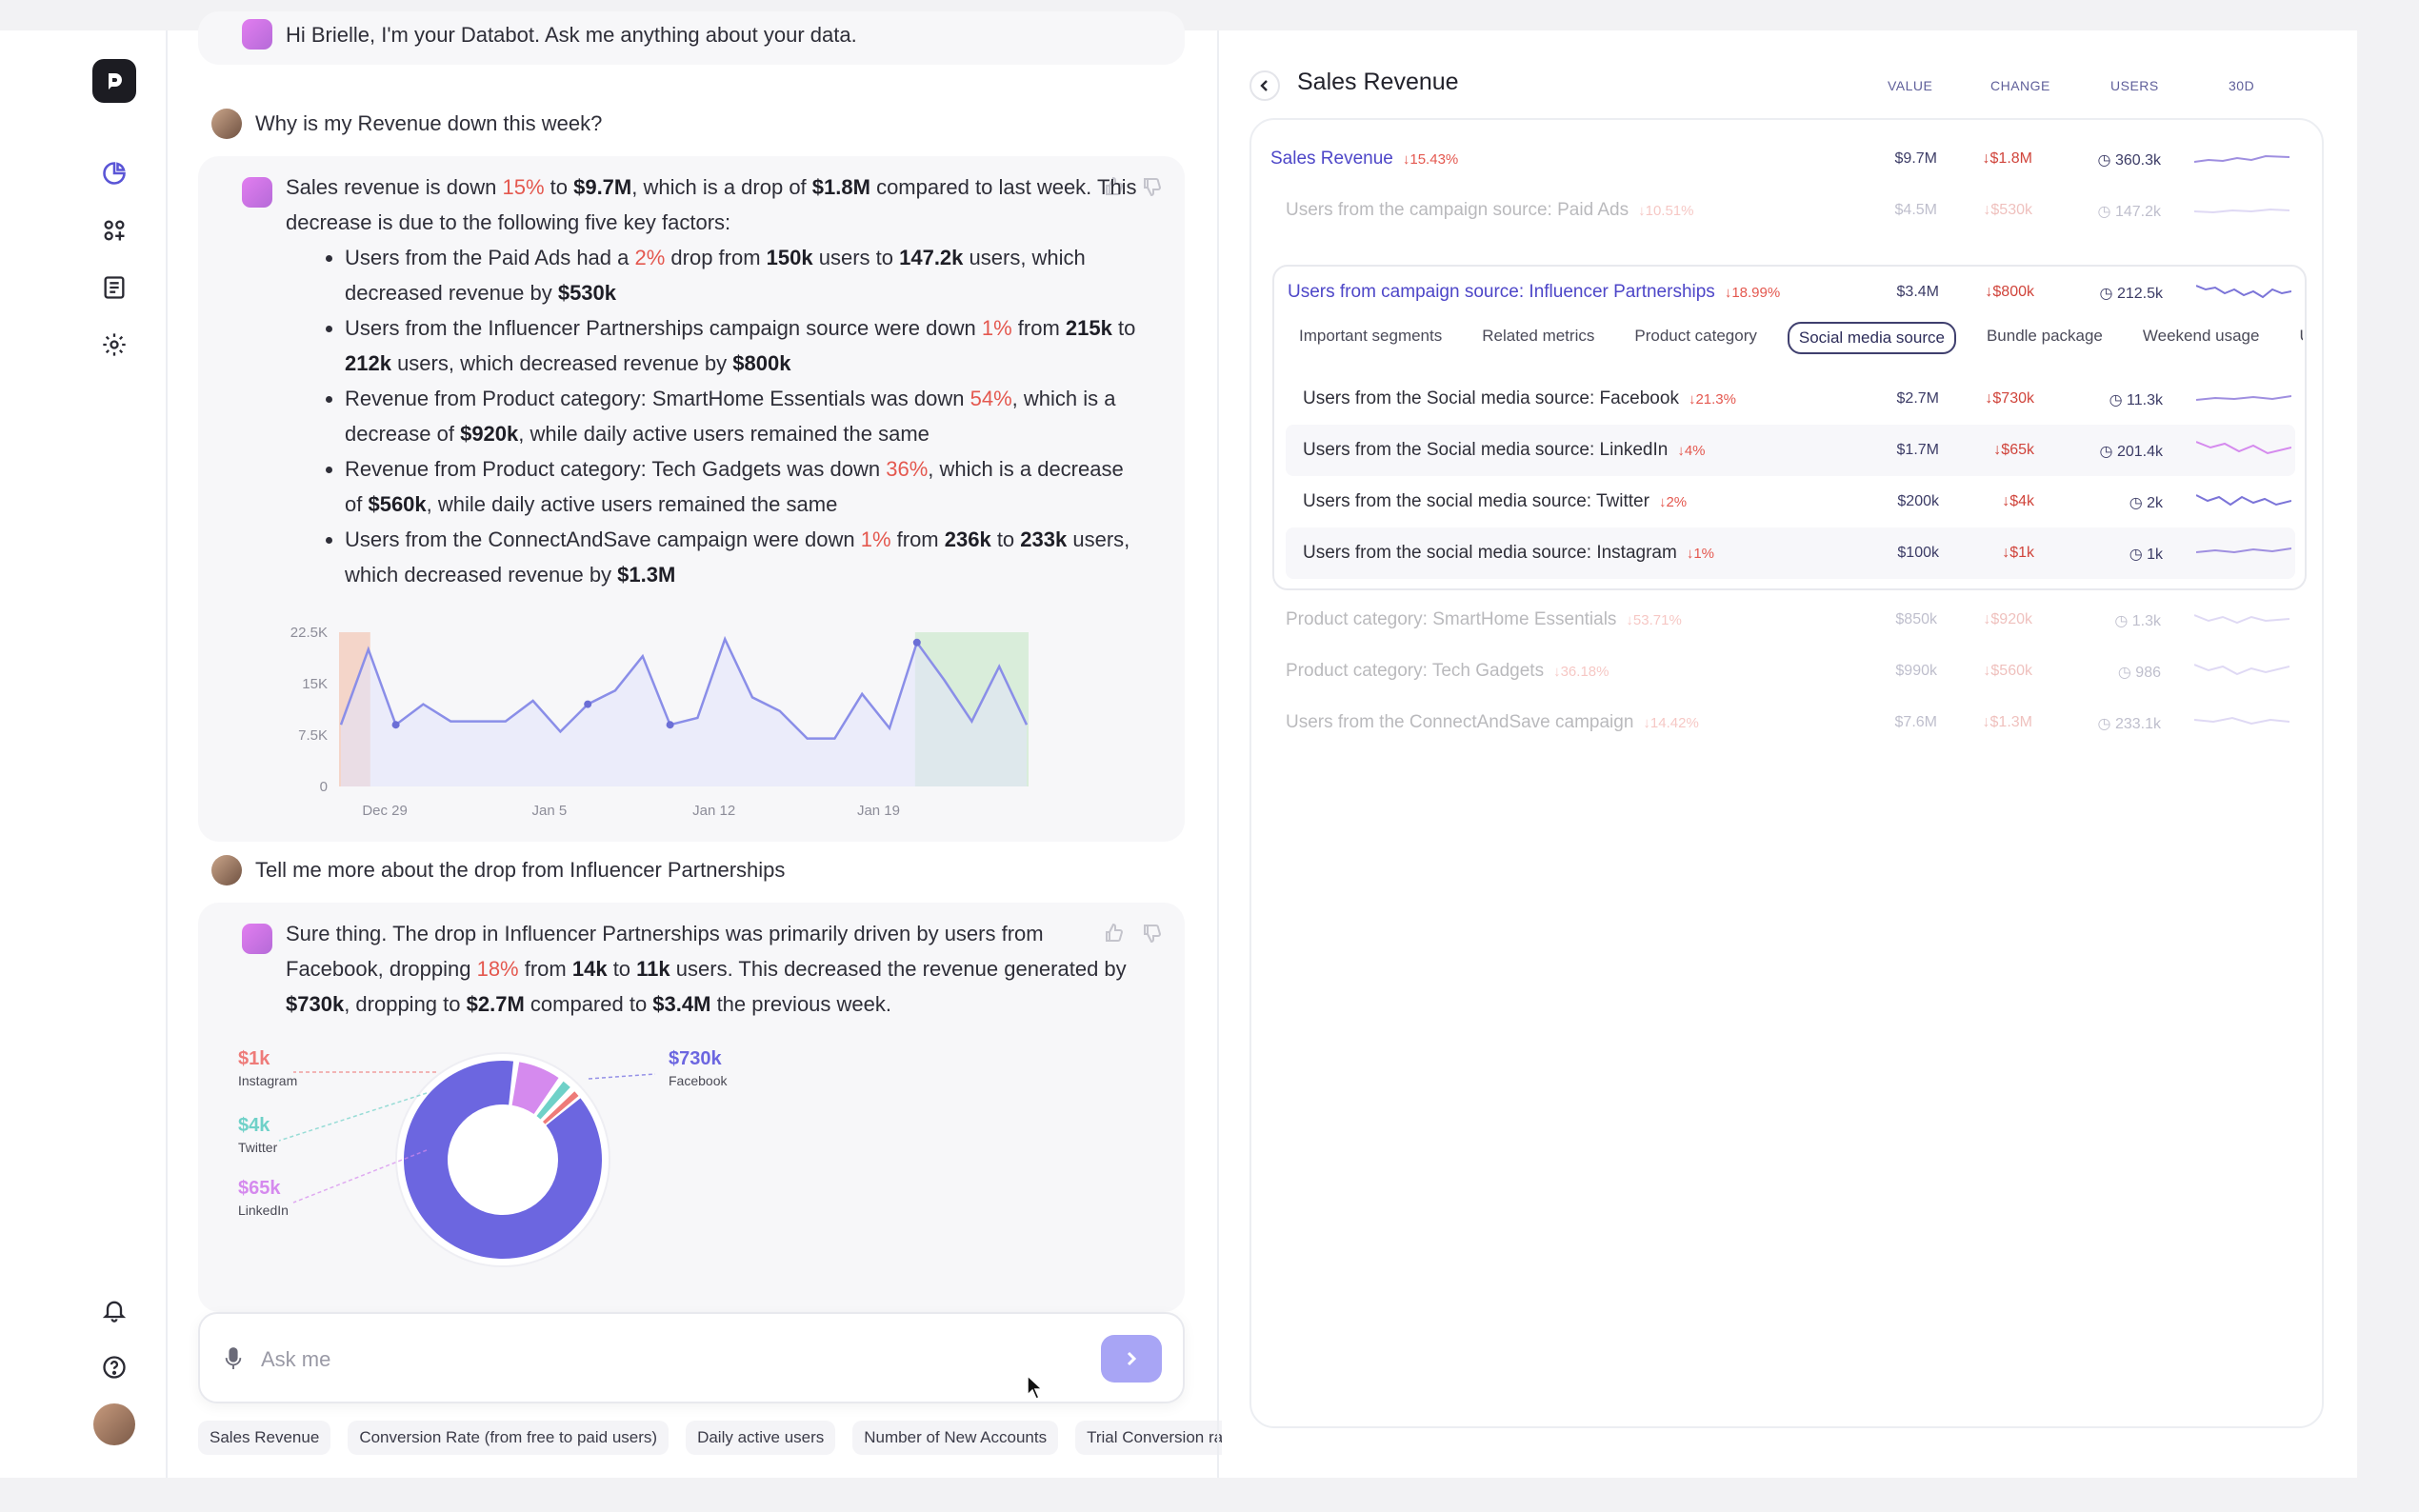  Describe the element at coordinates (1460, 722) in the screenshot. I see `metric-name: Users from the ConnectAndSave campaign` at that location.